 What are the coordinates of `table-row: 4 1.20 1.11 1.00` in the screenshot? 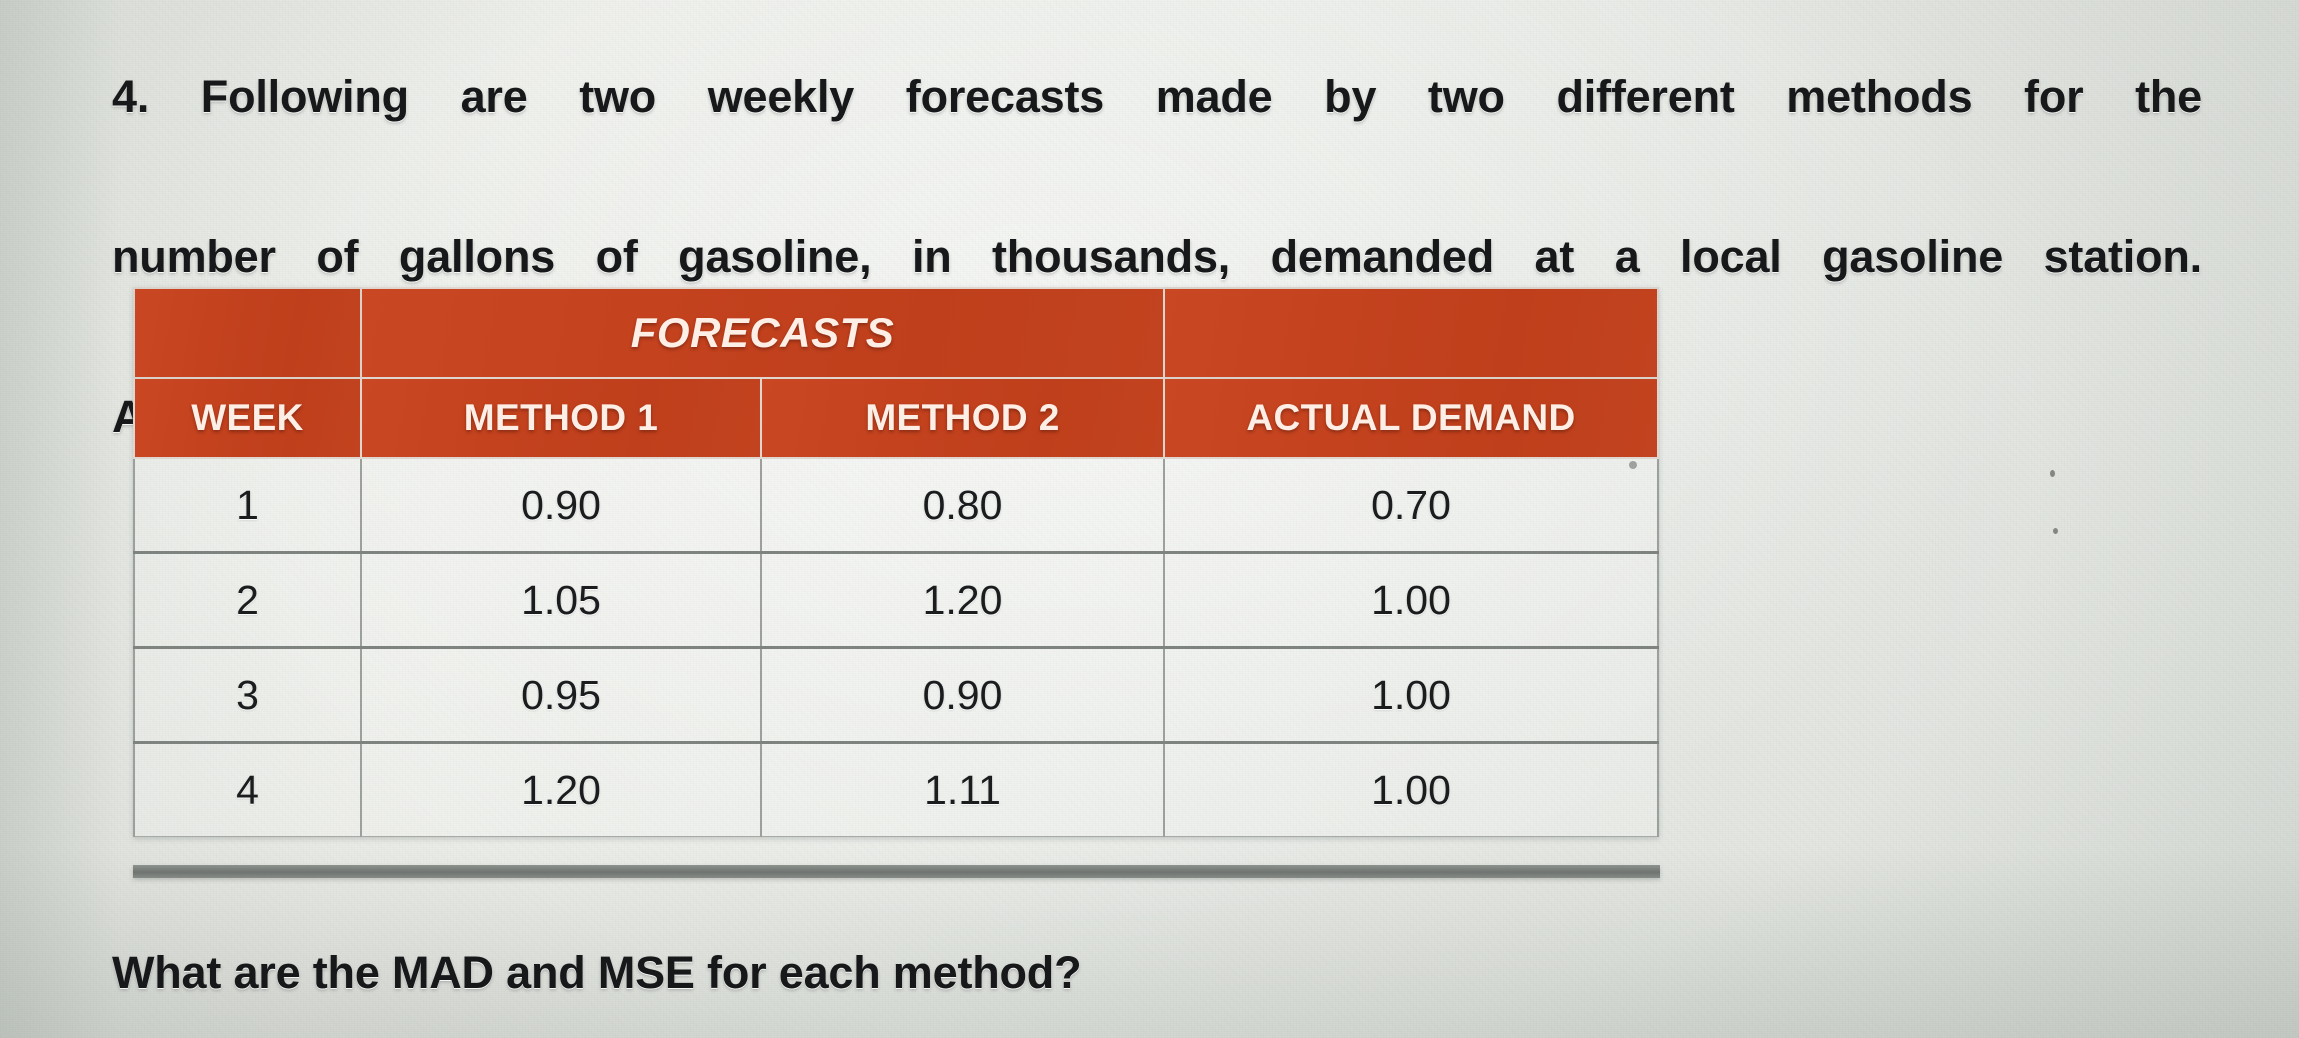 It's located at (896, 789).